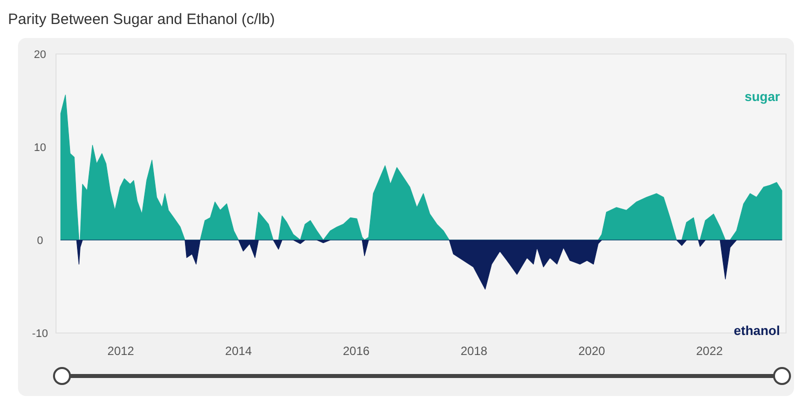 The width and height of the screenshot is (800, 418). What do you see at coordinates (762, 96) in the screenshot?
I see `text: sugar` at bounding box center [762, 96].